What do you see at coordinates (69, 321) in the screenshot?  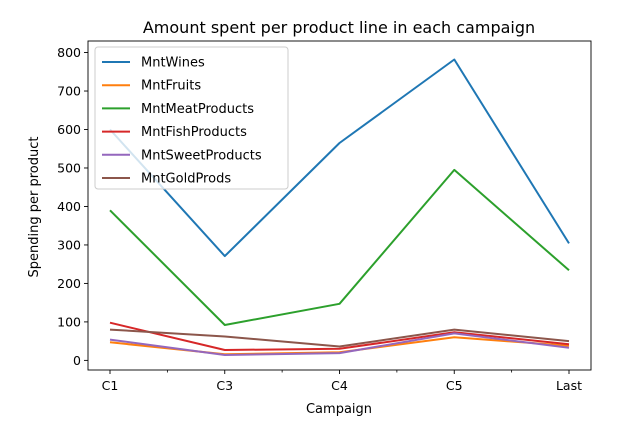 I see `y-tick-label: 100` at bounding box center [69, 321].